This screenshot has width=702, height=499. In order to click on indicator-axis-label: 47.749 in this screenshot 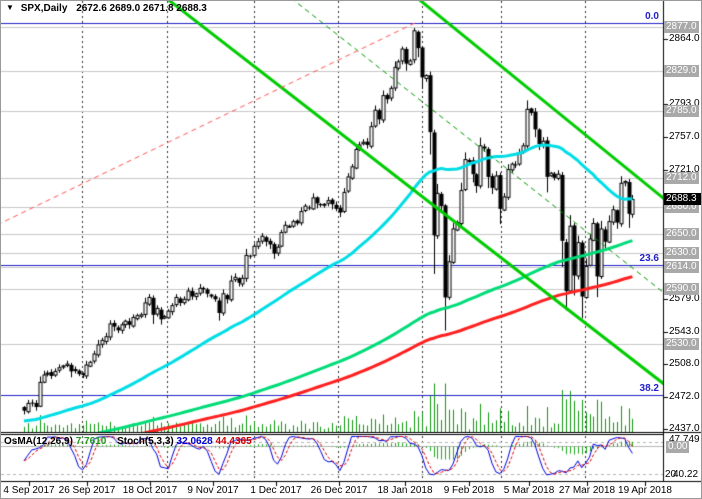, I will do `click(684, 439)`.